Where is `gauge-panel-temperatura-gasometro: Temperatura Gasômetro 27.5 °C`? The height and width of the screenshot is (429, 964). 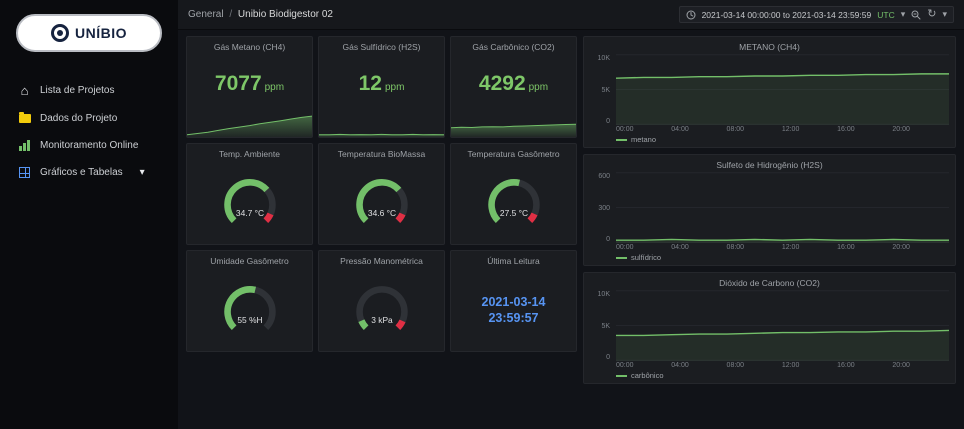 gauge-panel-temperatura-gasometro: Temperatura Gasômetro 27.5 °C is located at coordinates (513, 194).